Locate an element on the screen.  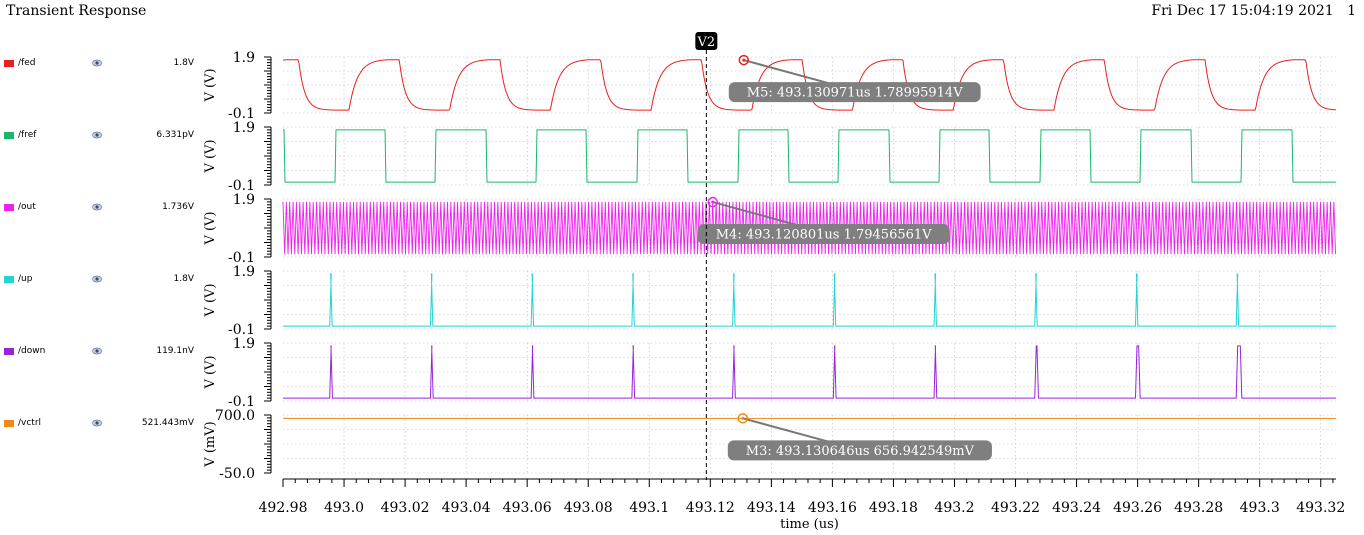
x-tick-label: 493.22 is located at coordinates (1015, 508).